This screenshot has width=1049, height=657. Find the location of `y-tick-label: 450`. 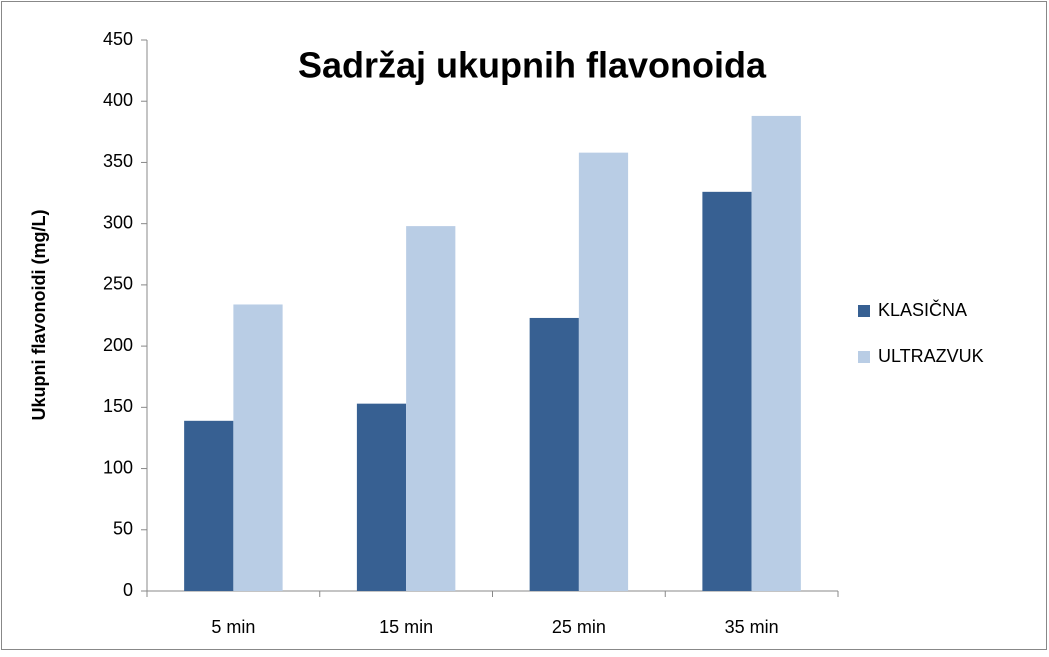

y-tick-label: 450 is located at coordinates (118, 39).